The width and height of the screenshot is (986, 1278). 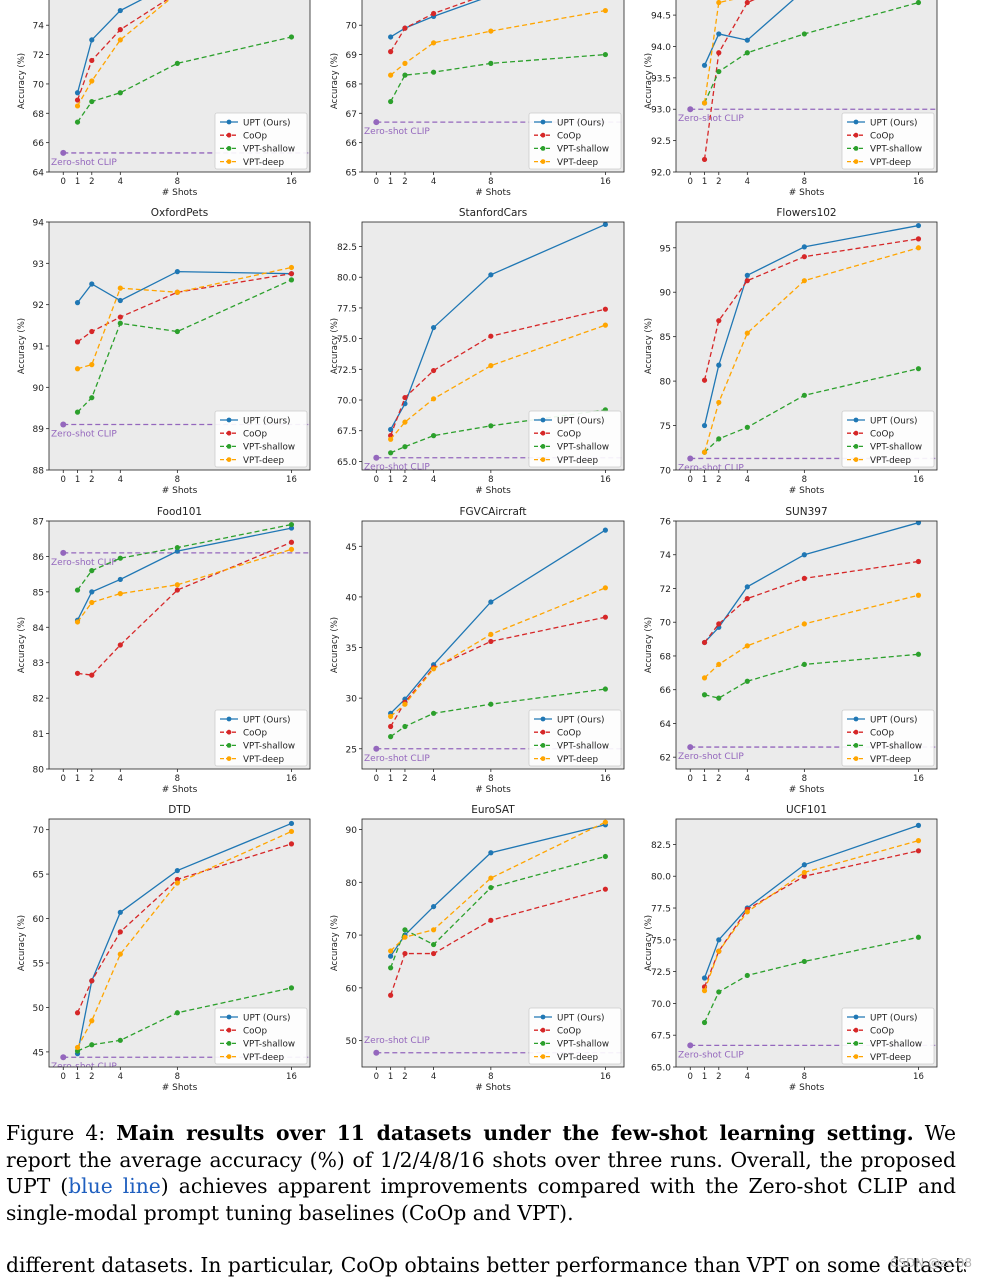 I want to click on y-tick-label: 77.5, so click(x=661, y=910).